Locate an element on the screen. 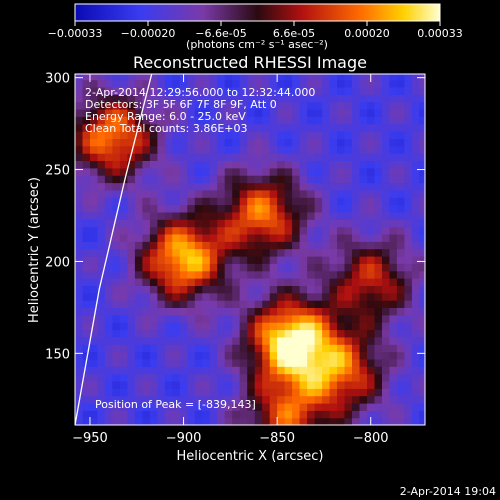 The image size is (500, 500). colorbar-tick-label: −6.6e-05 is located at coordinates (220, 33).